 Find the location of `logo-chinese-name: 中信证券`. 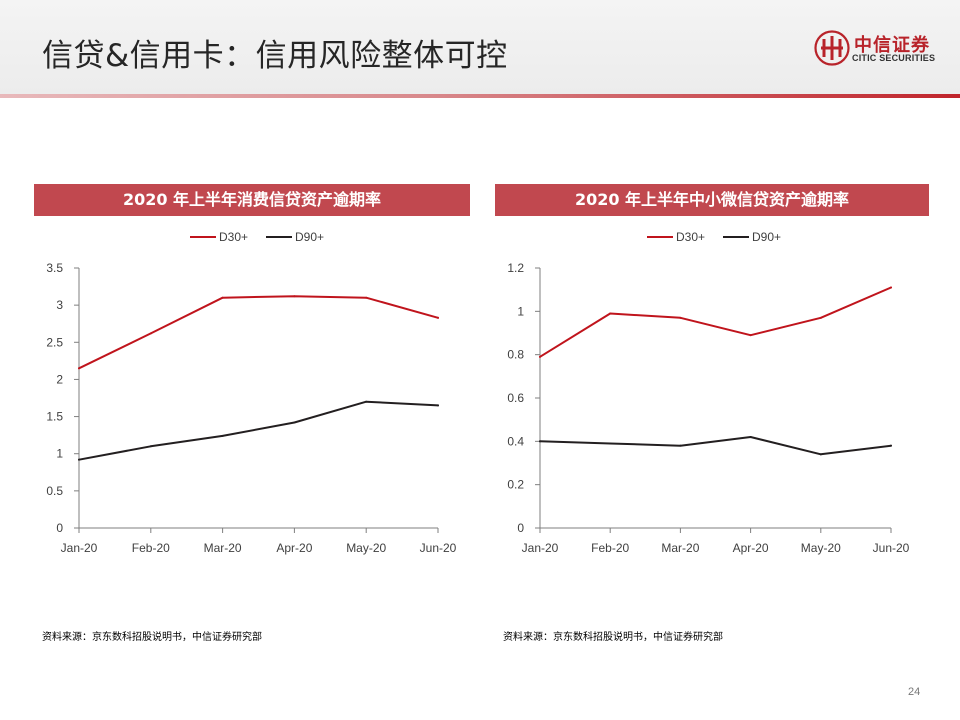

logo-chinese-name: 中信证券 is located at coordinates (892, 45).